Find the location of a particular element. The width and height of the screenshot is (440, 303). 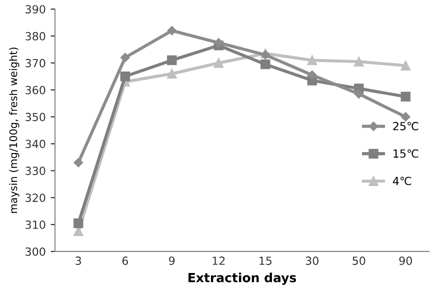

y-tick-label: 320 is located at coordinates (36, 198).